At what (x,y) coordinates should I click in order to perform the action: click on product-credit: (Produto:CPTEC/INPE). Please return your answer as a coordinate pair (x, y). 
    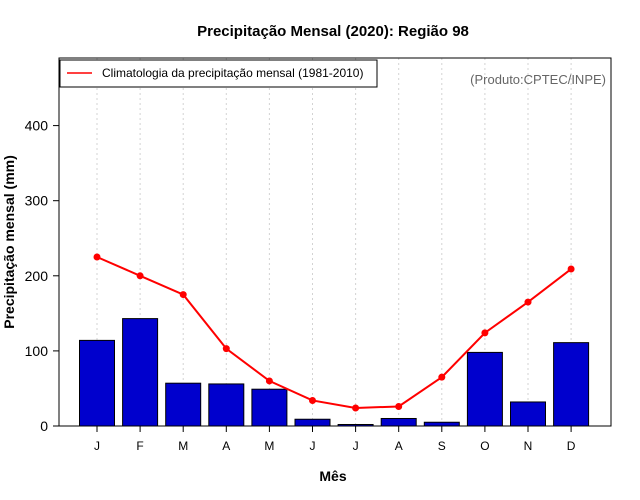
    Looking at the image, I should click on (538, 79).